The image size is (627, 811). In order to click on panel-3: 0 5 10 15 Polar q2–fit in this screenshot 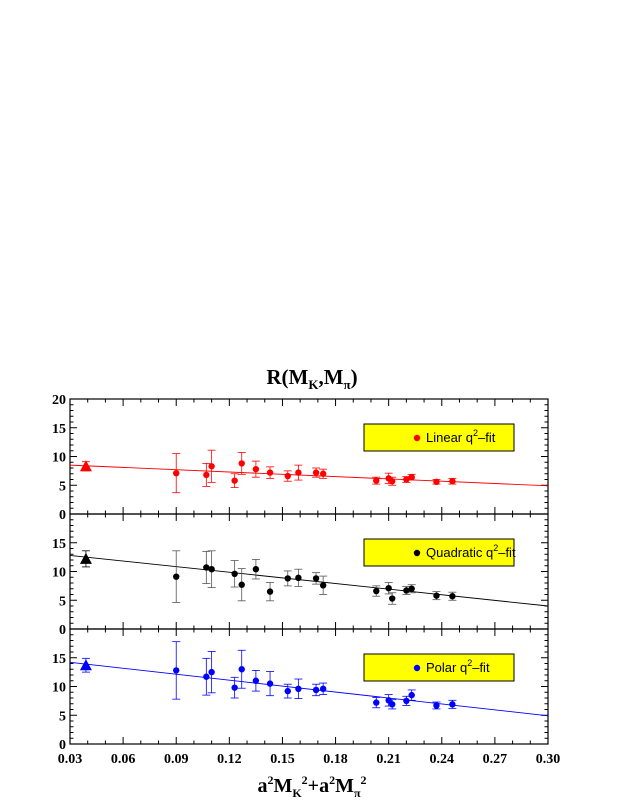, I will do `click(300, 690)`.